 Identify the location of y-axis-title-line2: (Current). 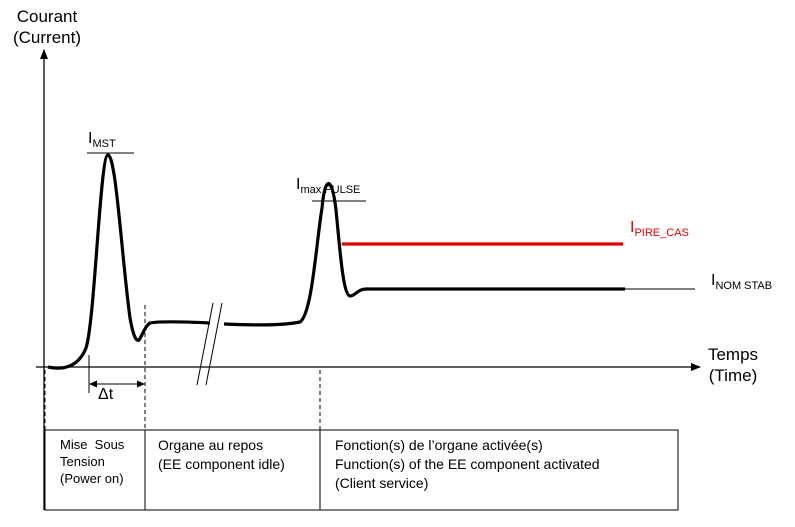
(46, 37).